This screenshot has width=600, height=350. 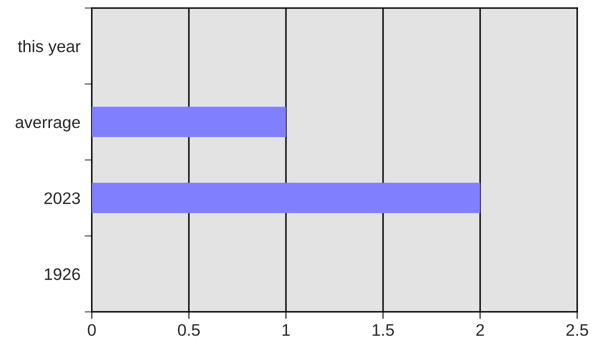 I want to click on x-tick-label: 2, so click(x=480, y=330).